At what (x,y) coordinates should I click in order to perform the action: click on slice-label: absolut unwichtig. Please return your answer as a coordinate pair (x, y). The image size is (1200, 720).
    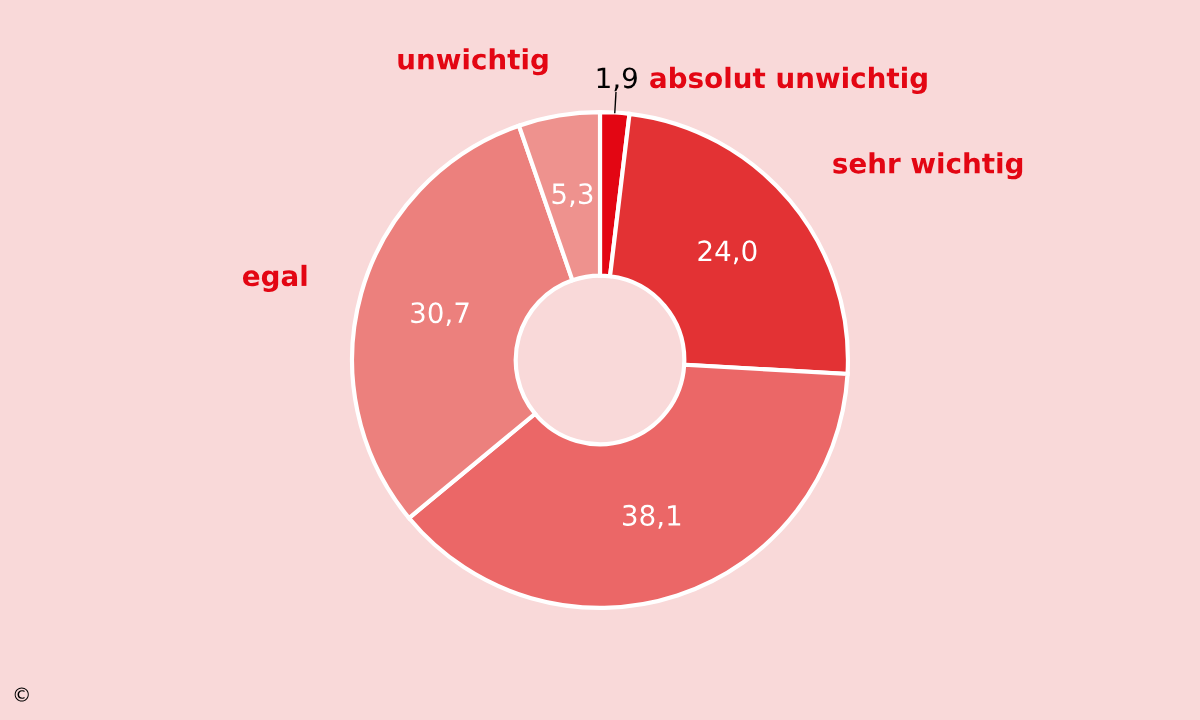
    Looking at the image, I should click on (788, 80).